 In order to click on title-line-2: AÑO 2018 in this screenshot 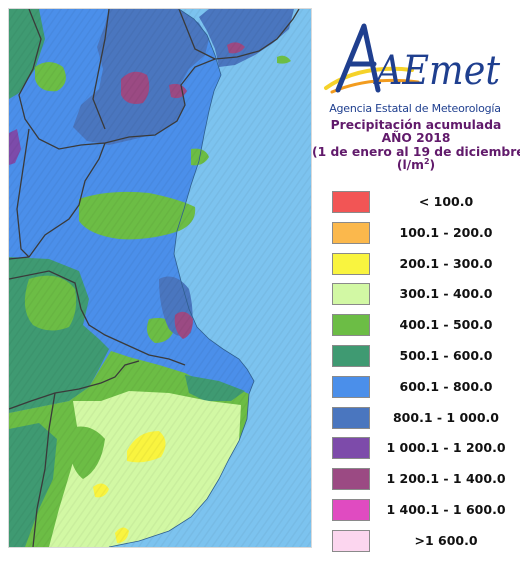, I will do `click(416, 138)`.